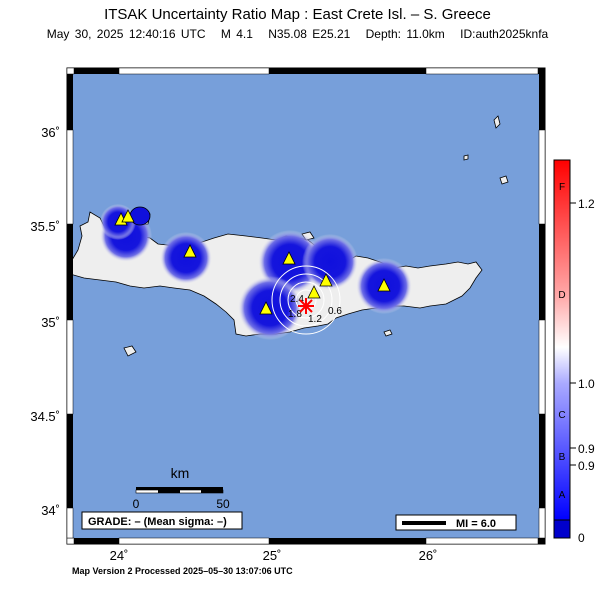 This screenshot has width=595, height=610. What do you see at coordinates (562, 457) in the screenshot?
I see `colorbar-letter: B` at bounding box center [562, 457].